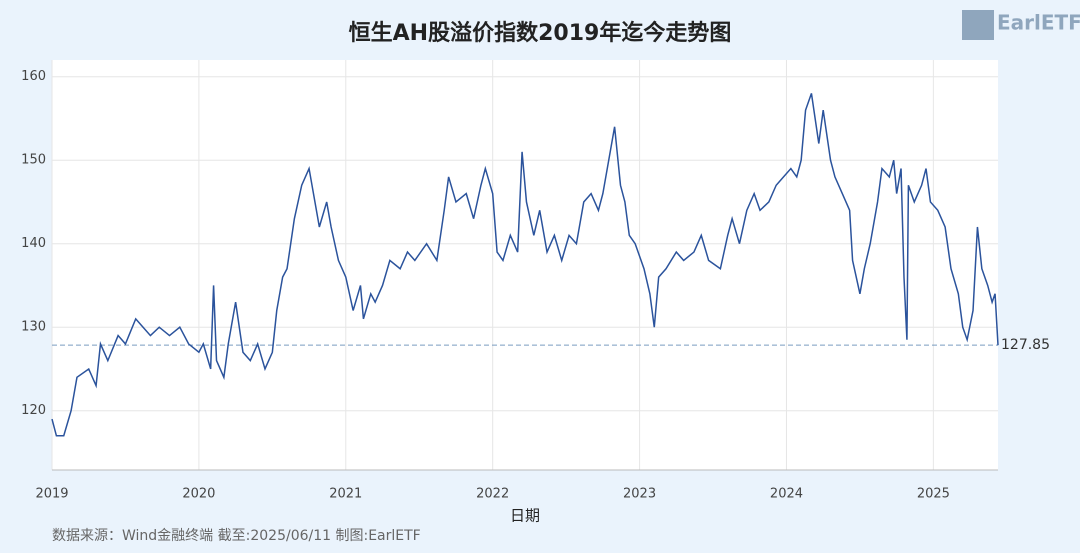 The height and width of the screenshot is (553, 1080). What do you see at coordinates (33, 410) in the screenshot?
I see `y-tick-label: 120` at bounding box center [33, 410].